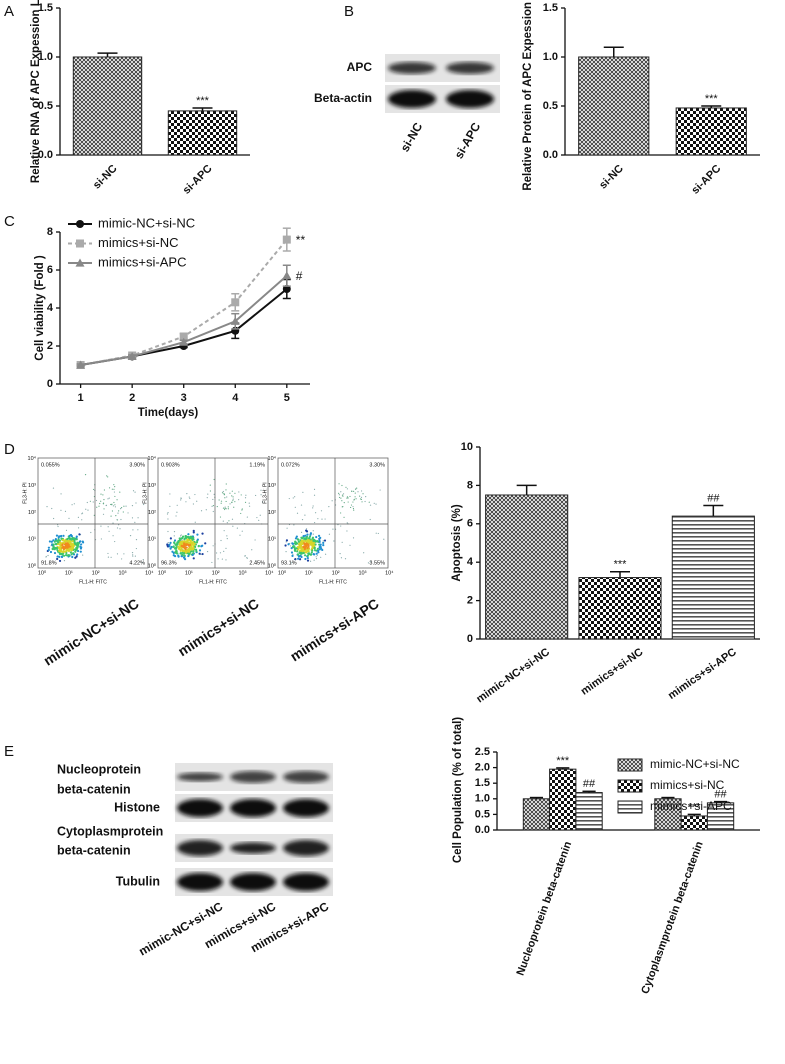 The height and width of the screenshot is (1064, 785). What do you see at coordinates (94, 850) in the screenshot?
I see `blot-row-label: beta-catenin` at bounding box center [94, 850].